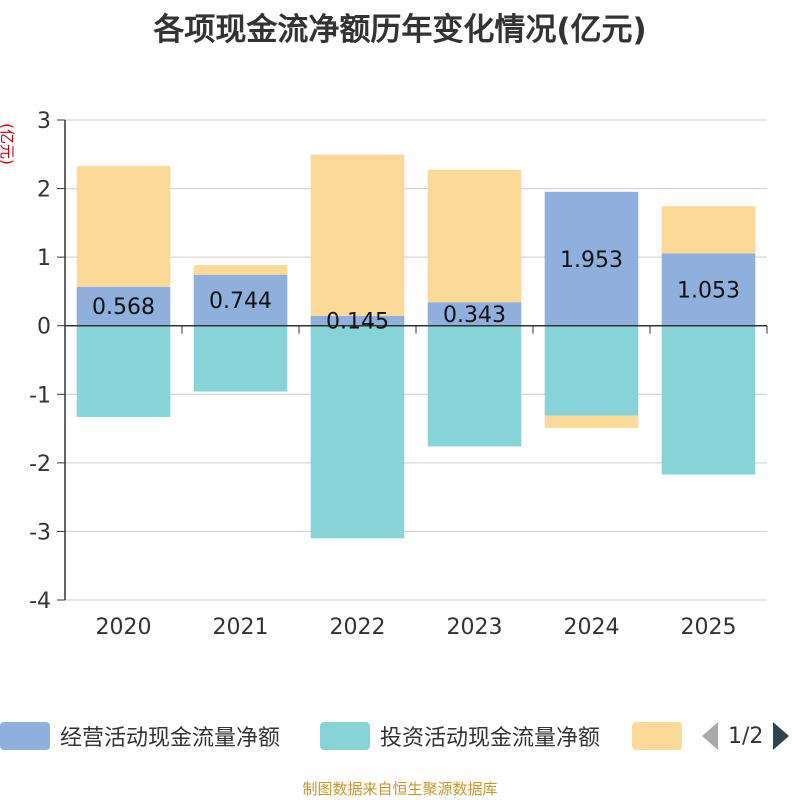  I want to click on data-label-2025: 1.053, so click(708, 291).